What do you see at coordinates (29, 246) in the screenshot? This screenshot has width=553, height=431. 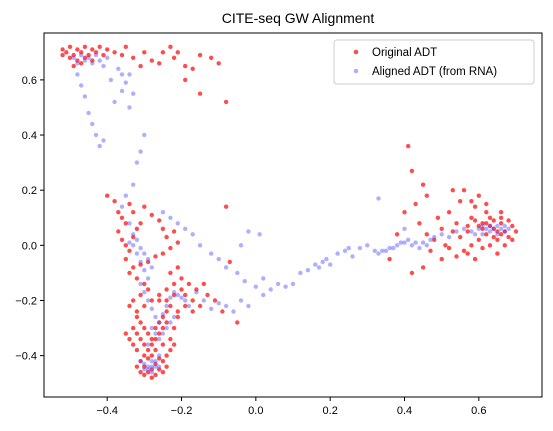 I see `y-tick-label-2: 0.0` at bounding box center [29, 246].